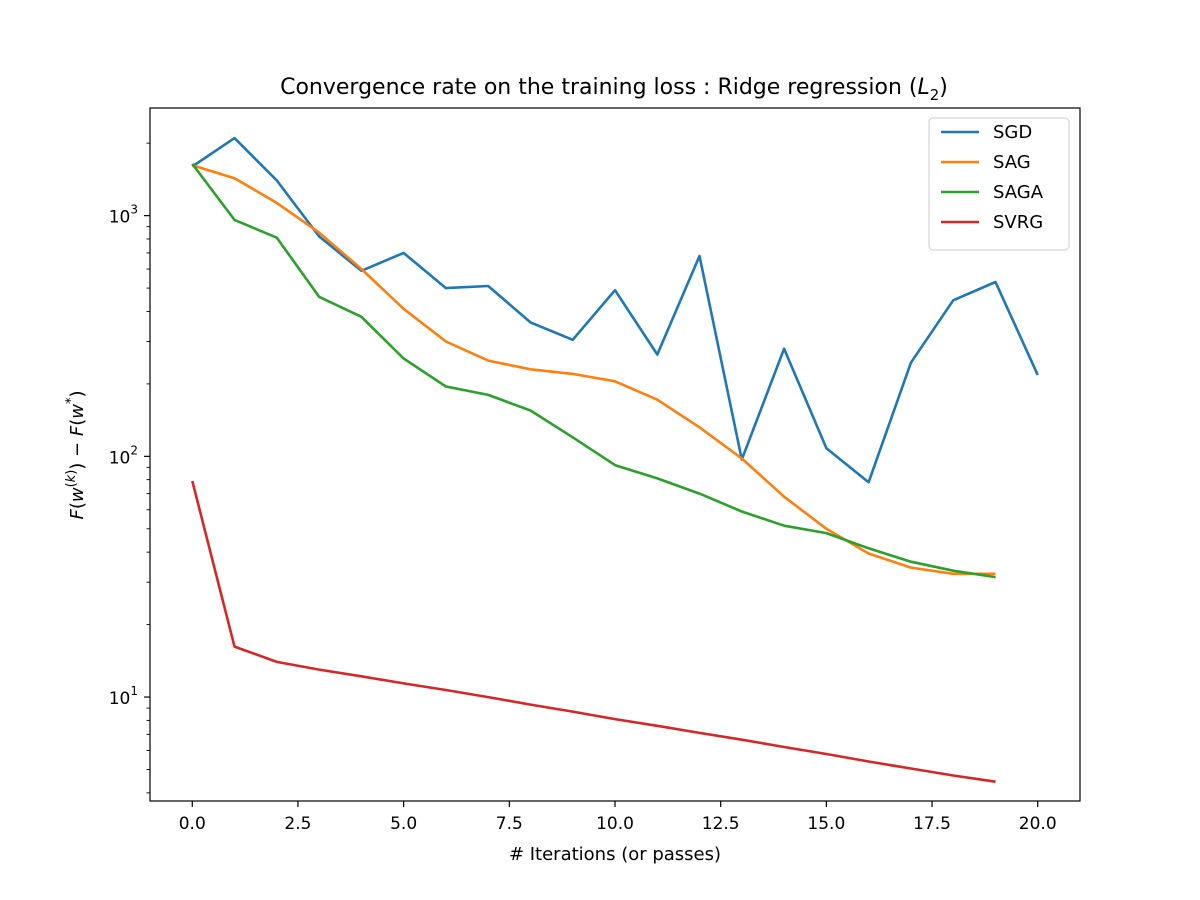 This screenshot has height=900, width=1200. Describe the element at coordinates (943, 87) in the screenshot. I see `chart-title-close-paren: )` at that location.